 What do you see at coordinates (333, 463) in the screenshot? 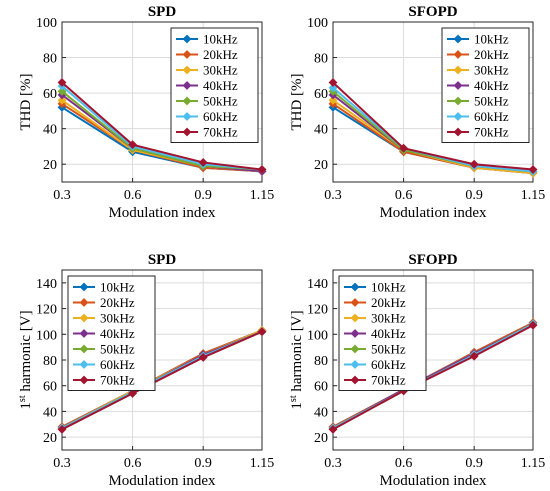
I see `x-tick-label: 0.3` at bounding box center [333, 463].